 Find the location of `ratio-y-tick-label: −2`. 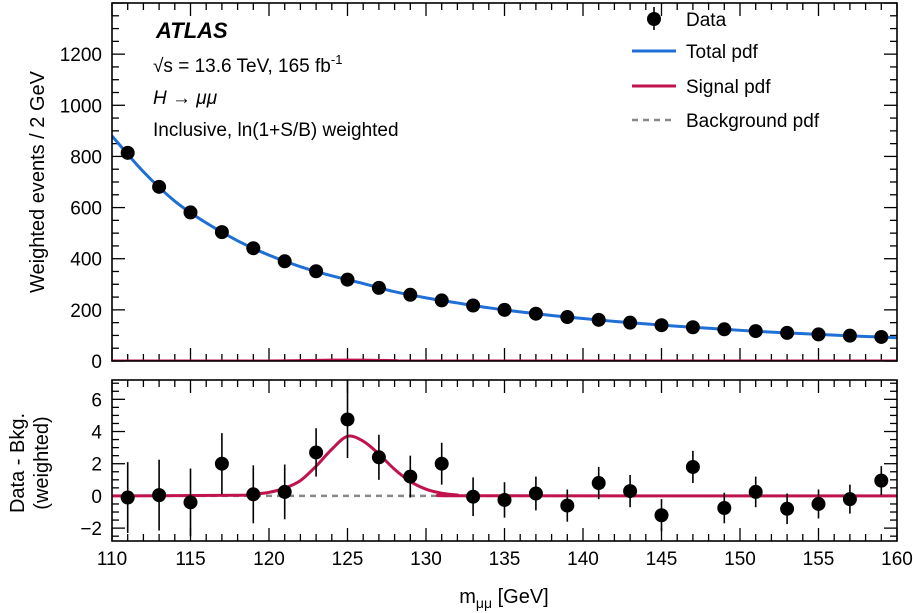

ratio-y-tick-label: −2 is located at coordinates (91, 529).